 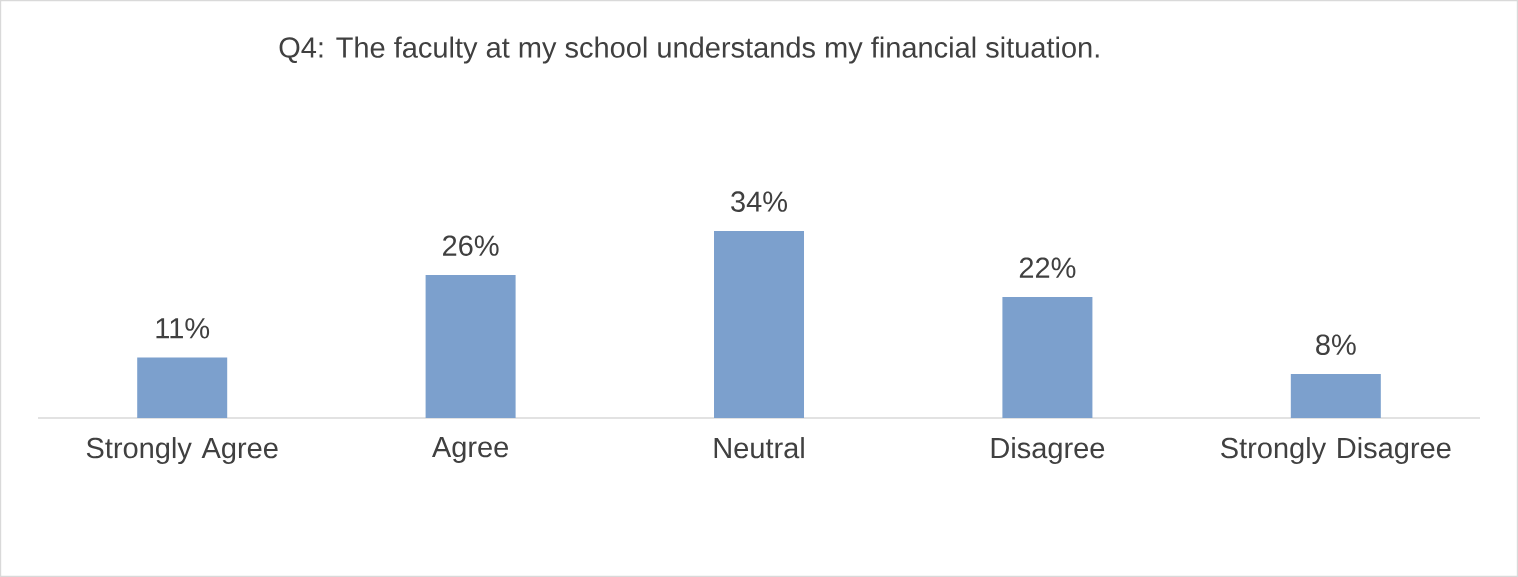 What do you see at coordinates (1048, 451) in the screenshot?
I see `x-tick-label: Disagree` at bounding box center [1048, 451].